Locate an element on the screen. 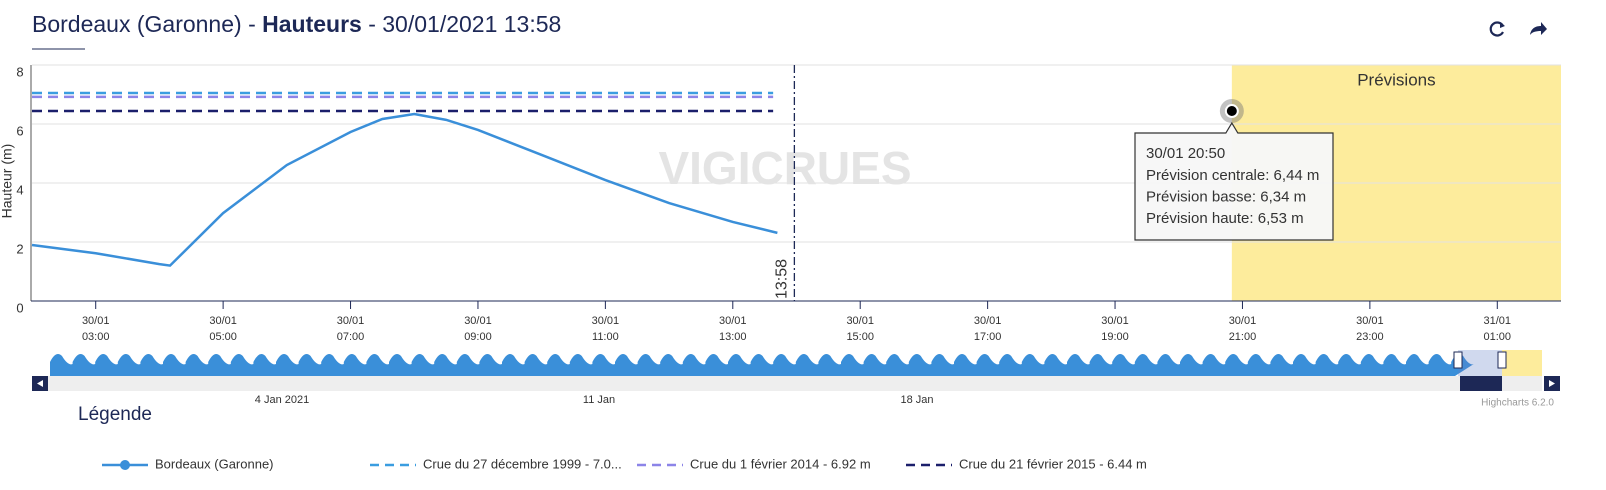 This screenshot has height=490, width=1606. navigator-date: 4 Jan 2021 is located at coordinates (282, 400).